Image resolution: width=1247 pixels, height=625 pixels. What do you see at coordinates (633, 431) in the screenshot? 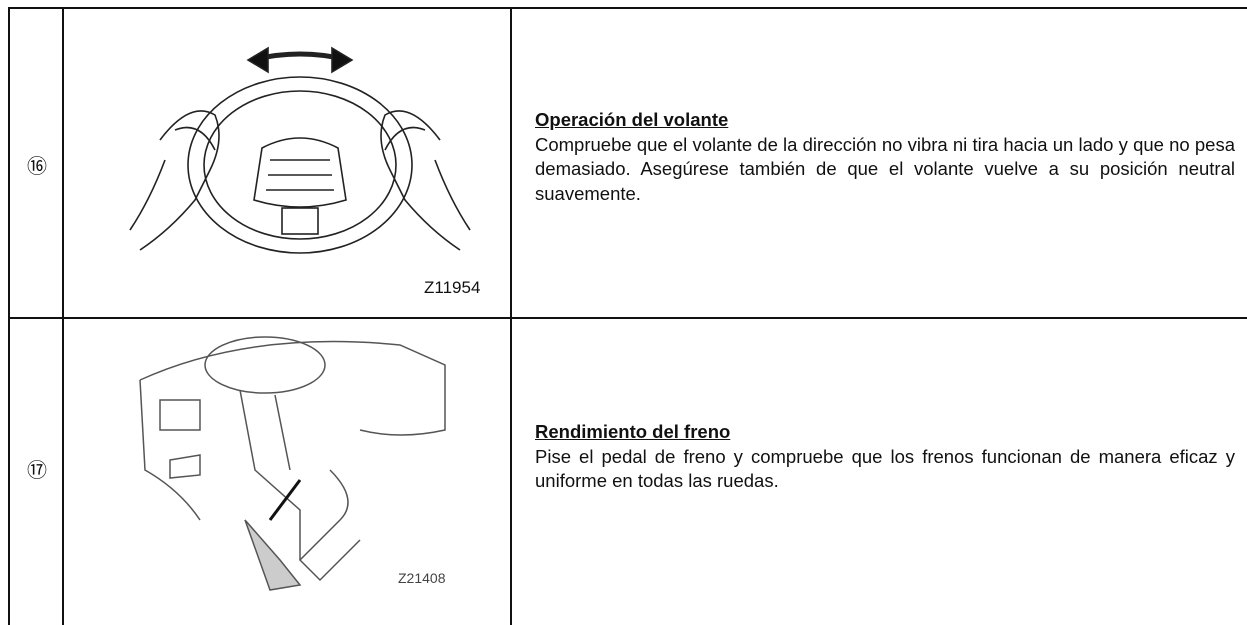
I see `heading: Rendimiento del freno` at bounding box center [633, 431].